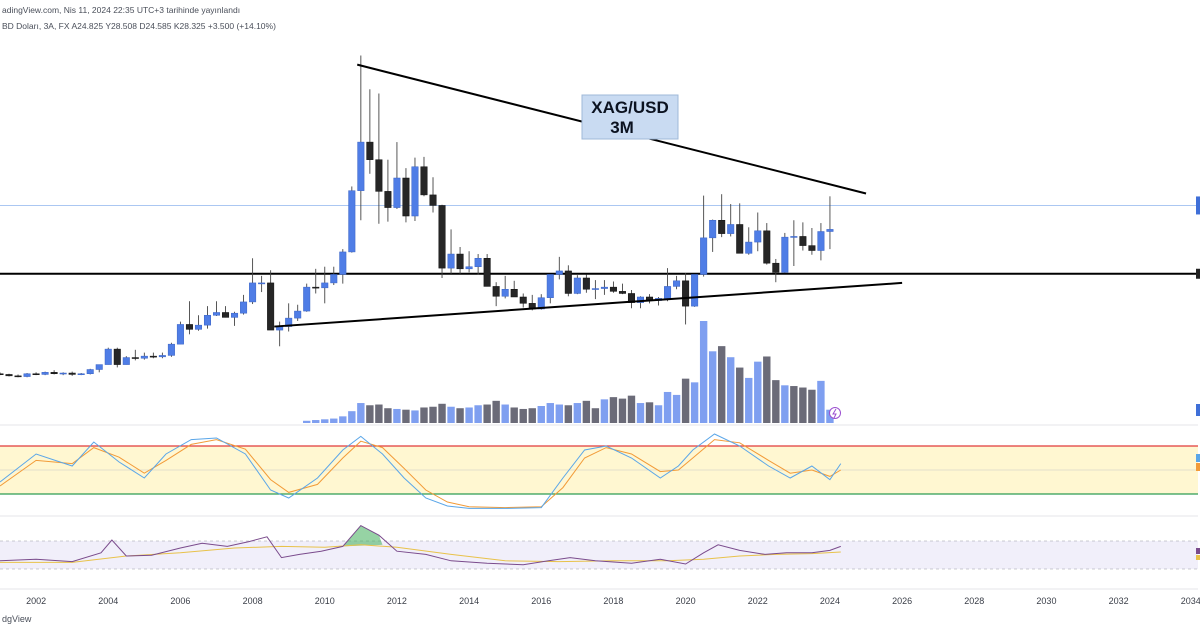  What do you see at coordinates (17, 619) in the screenshot?
I see `tradingview-brand: dgView` at bounding box center [17, 619].